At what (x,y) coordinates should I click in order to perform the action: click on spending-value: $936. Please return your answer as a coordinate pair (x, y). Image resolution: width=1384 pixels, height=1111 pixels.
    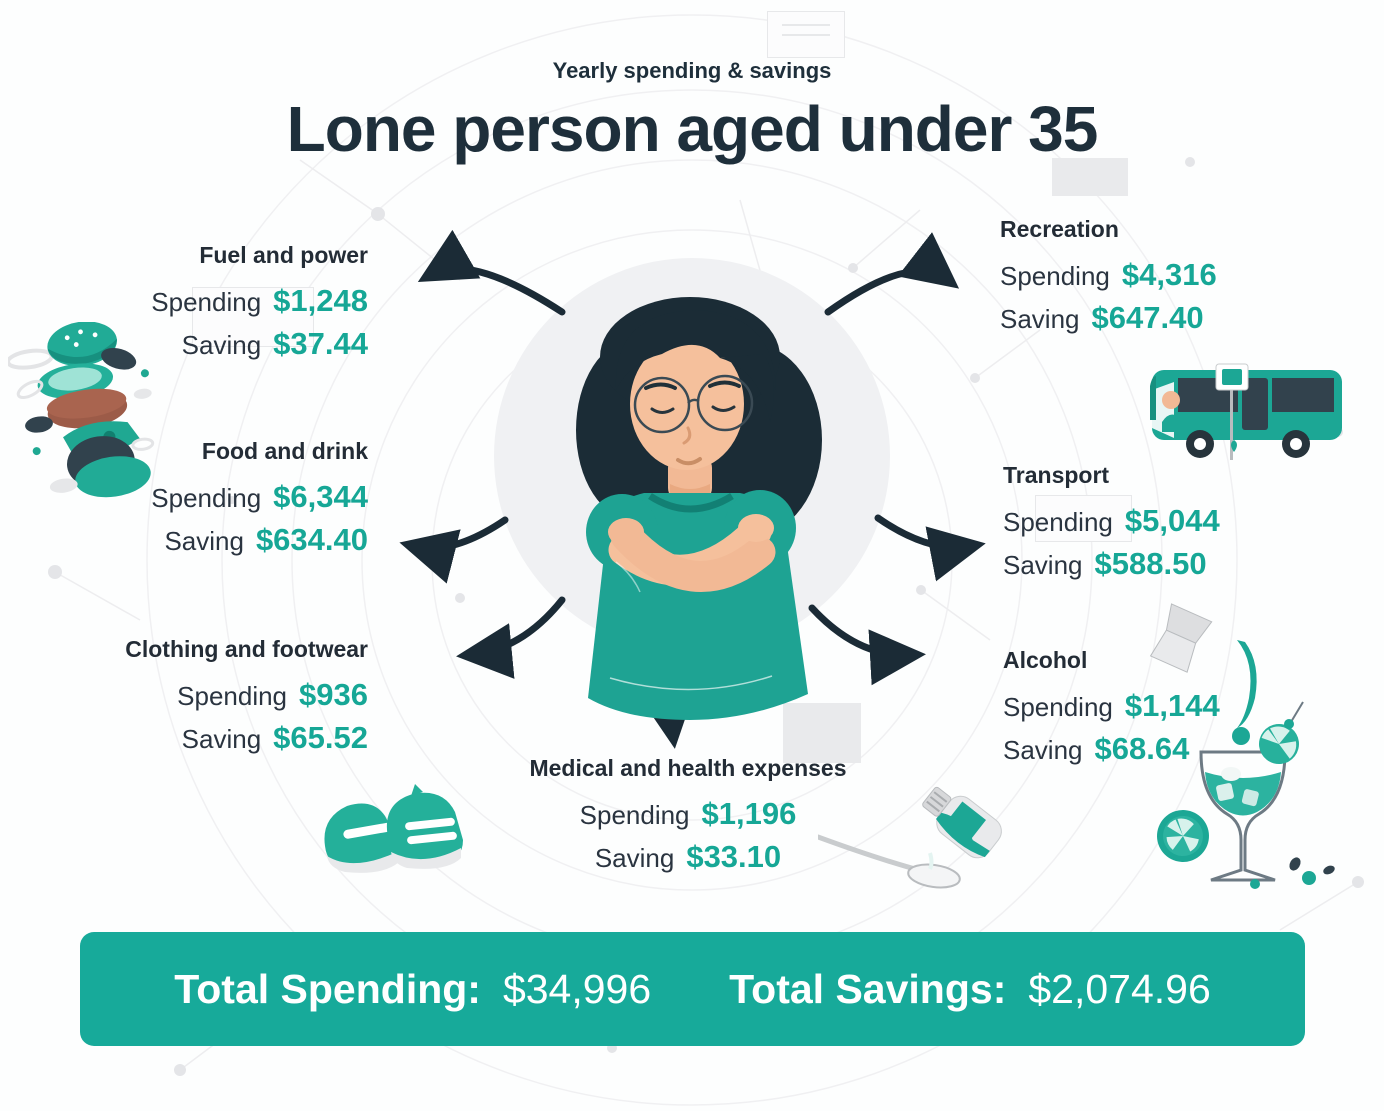
    Looking at the image, I should click on (333, 694).